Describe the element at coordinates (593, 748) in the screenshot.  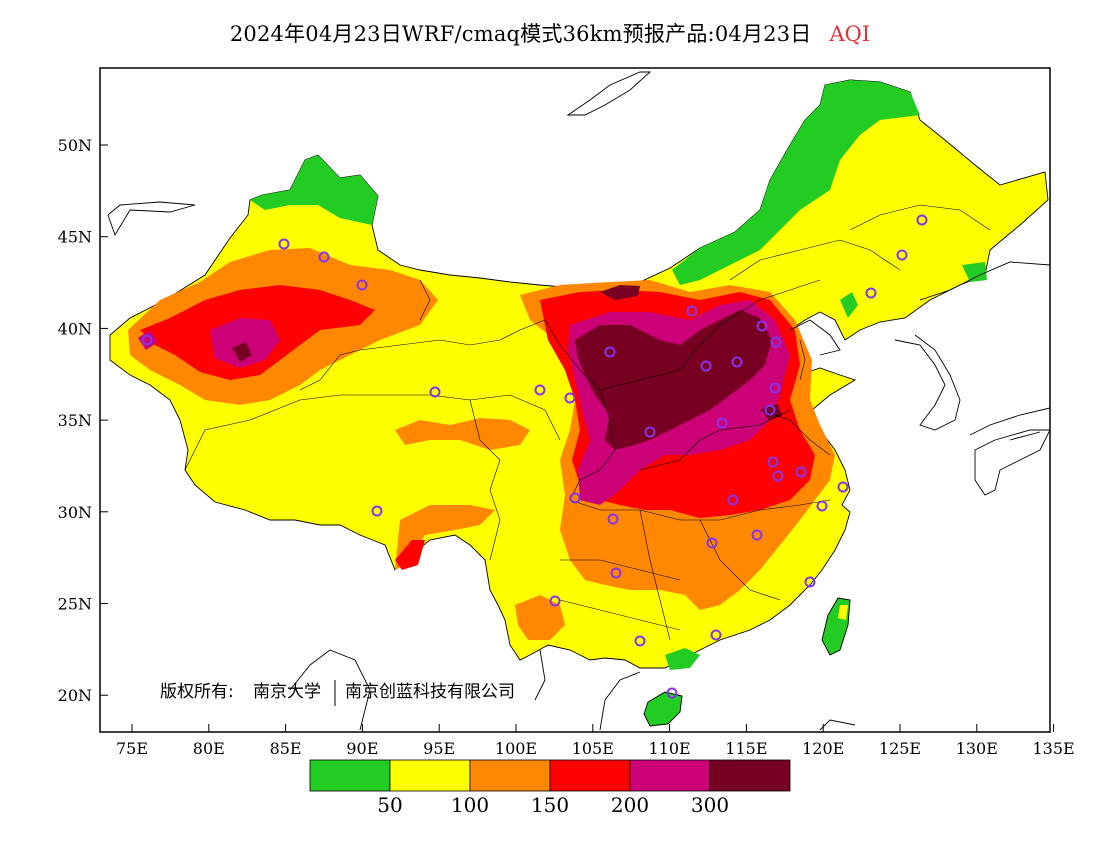
I see `lon-tick-label: 105E` at that location.